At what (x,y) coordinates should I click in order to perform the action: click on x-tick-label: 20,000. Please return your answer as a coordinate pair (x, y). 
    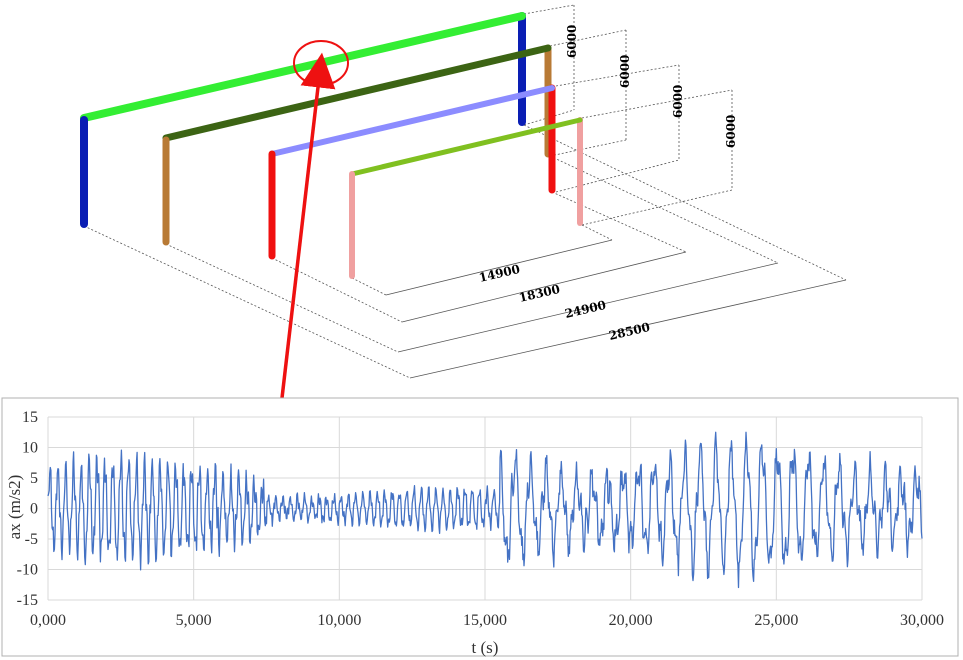
    Looking at the image, I should click on (631, 620).